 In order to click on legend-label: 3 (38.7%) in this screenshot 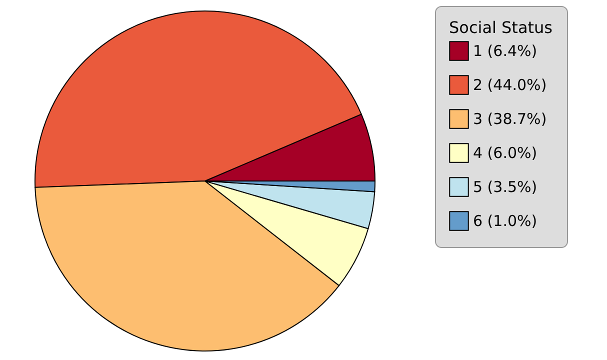, I will do `click(510, 119)`.